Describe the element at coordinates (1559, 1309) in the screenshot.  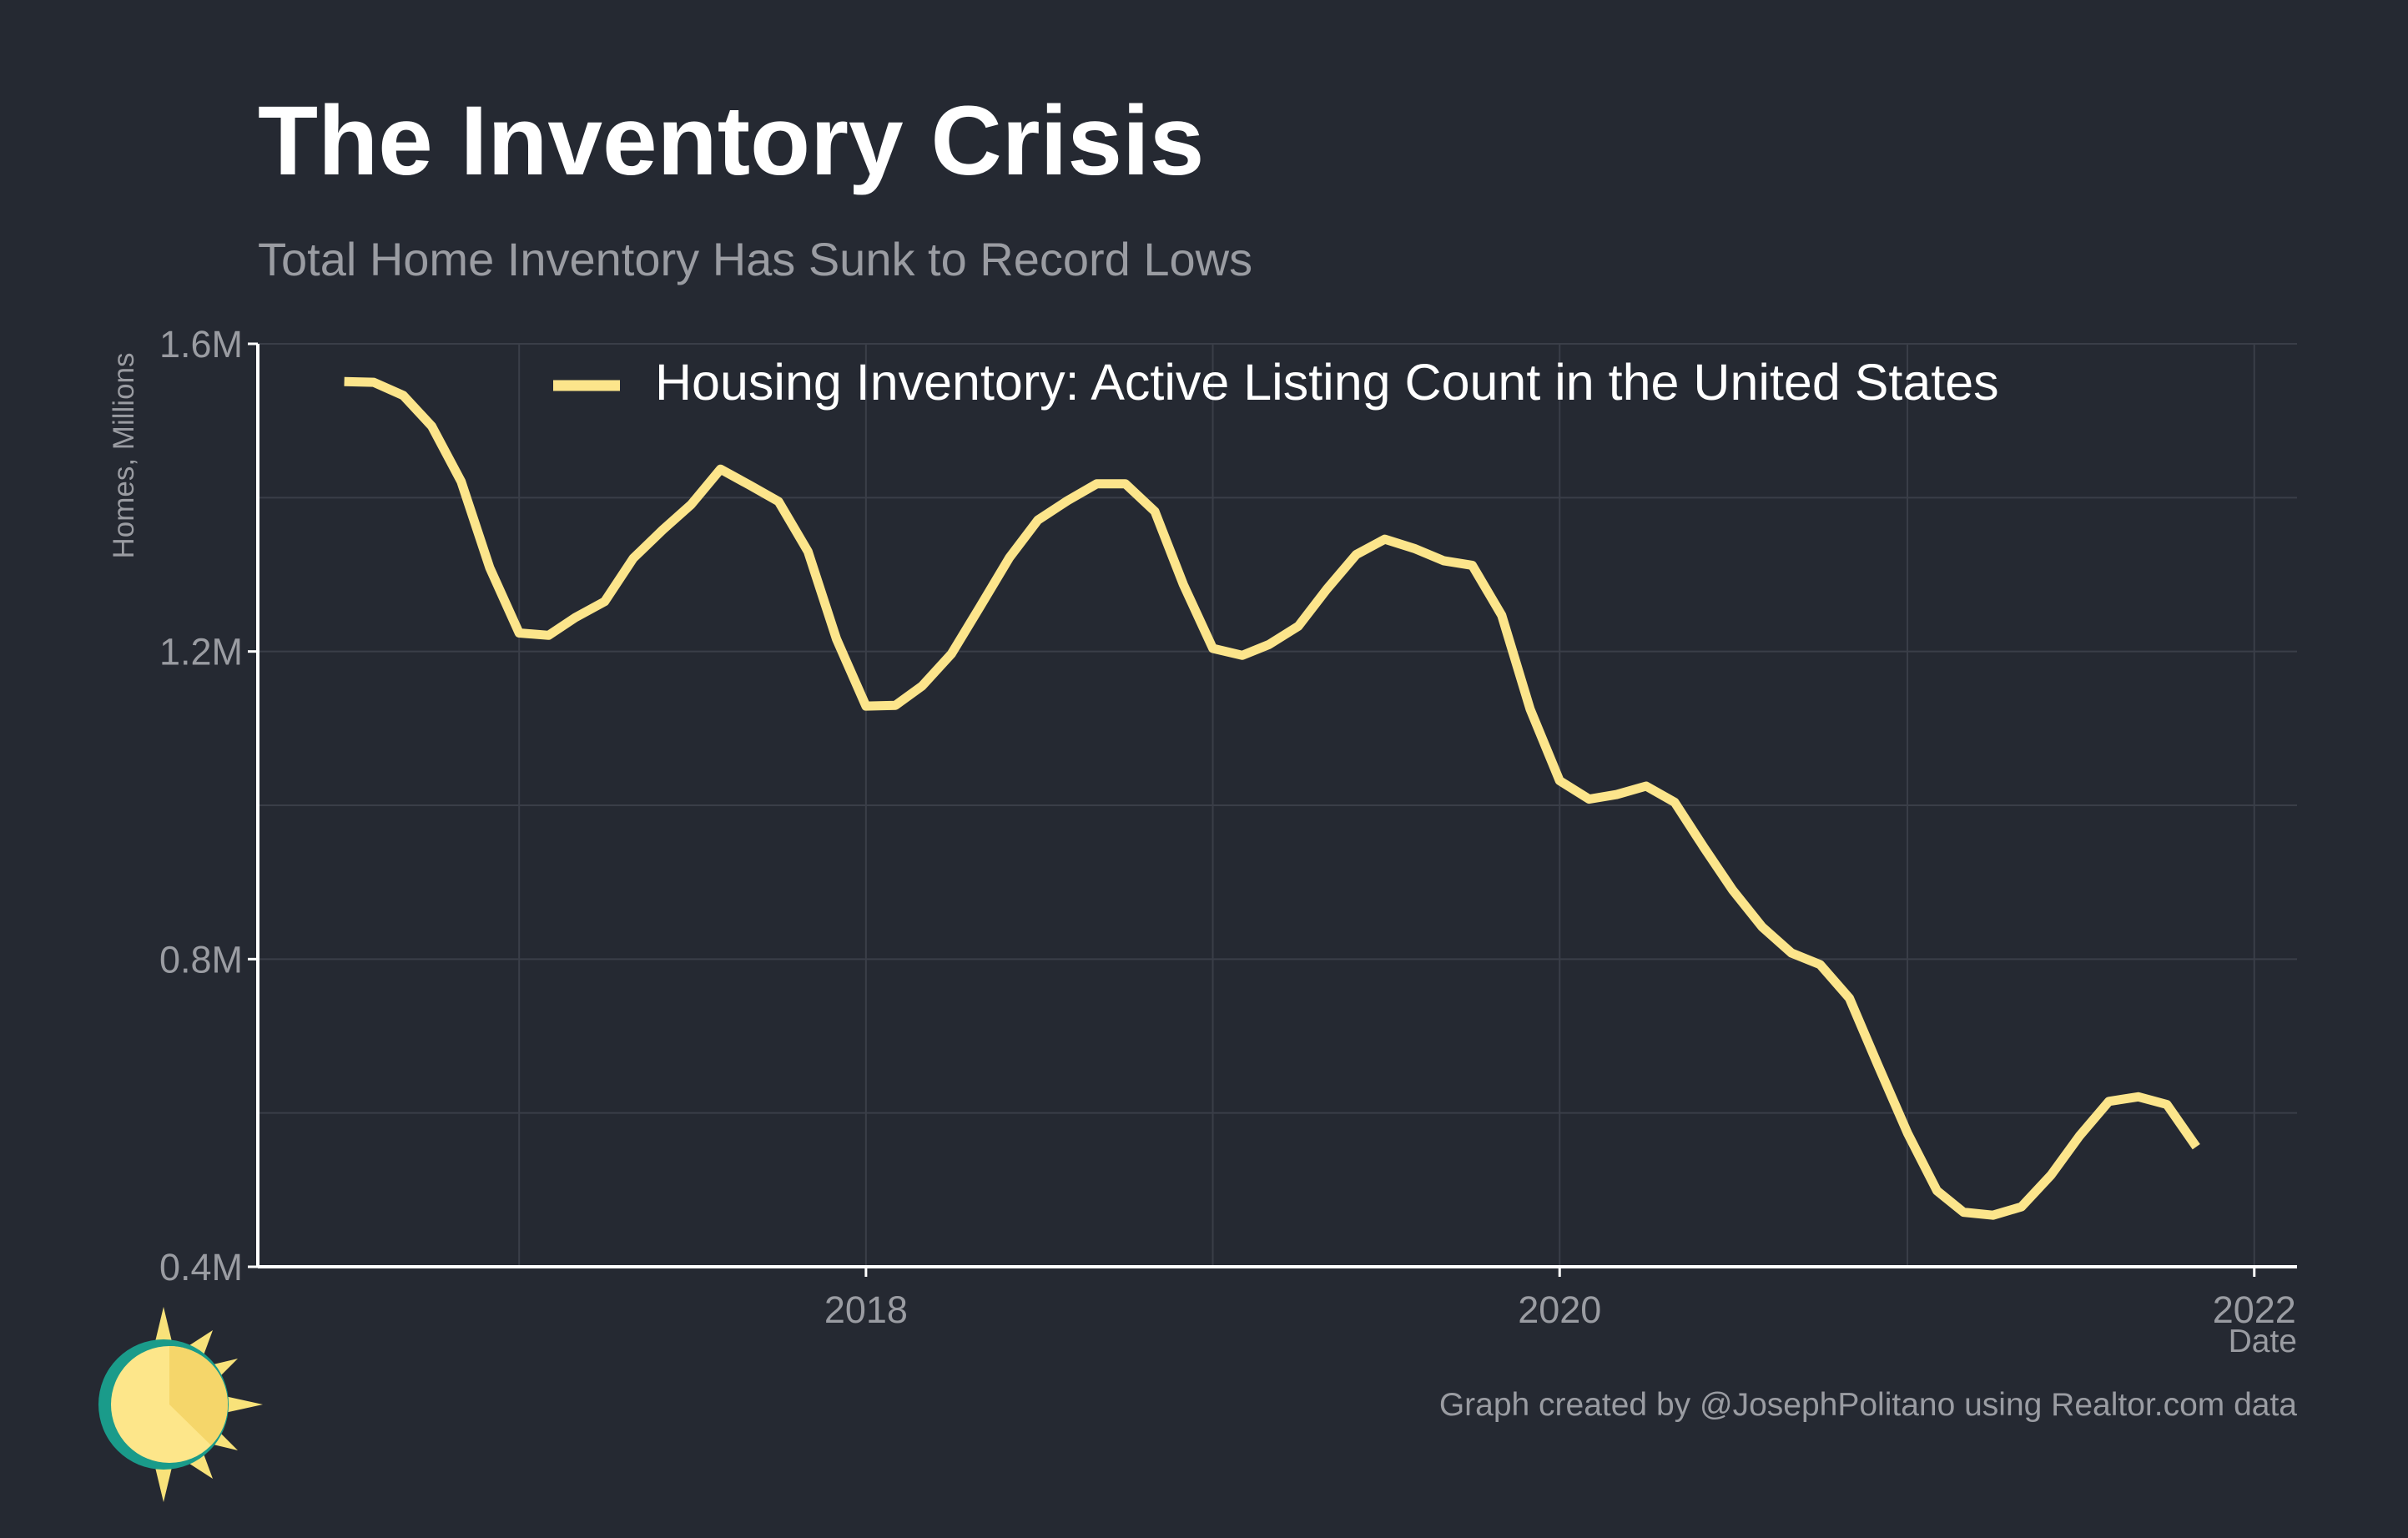
I see `x-tick-label: 2020` at that location.